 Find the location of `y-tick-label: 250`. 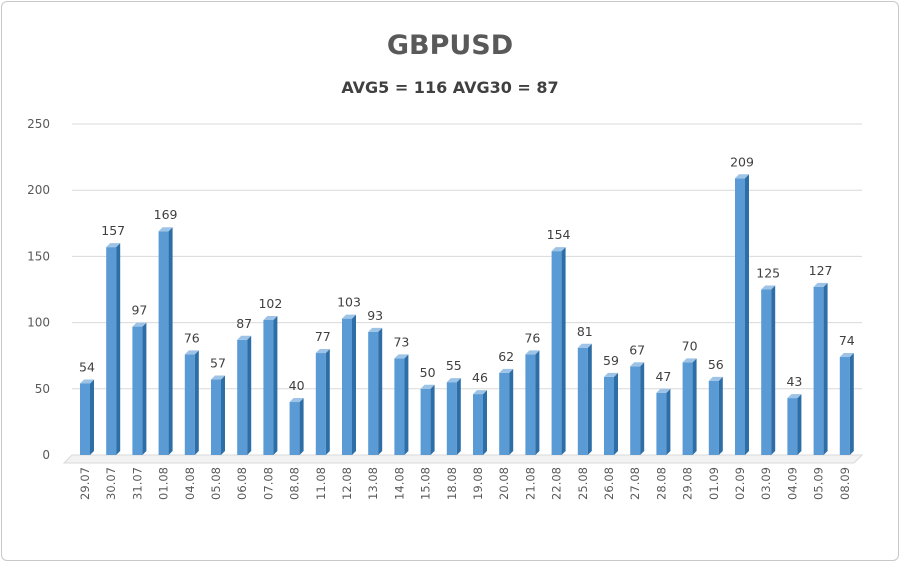

y-tick-label: 250 is located at coordinates (38, 124).